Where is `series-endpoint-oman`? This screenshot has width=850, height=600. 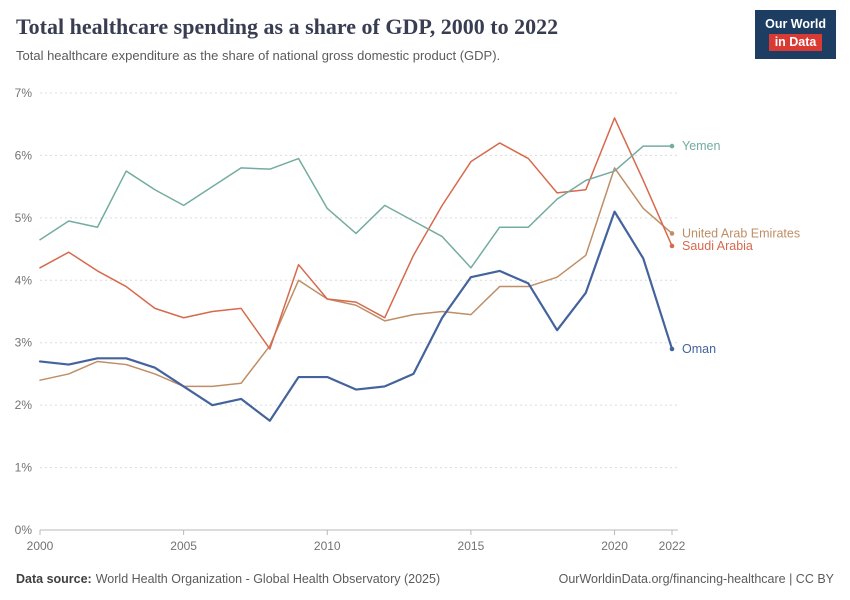 series-endpoint-oman is located at coordinates (672, 349).